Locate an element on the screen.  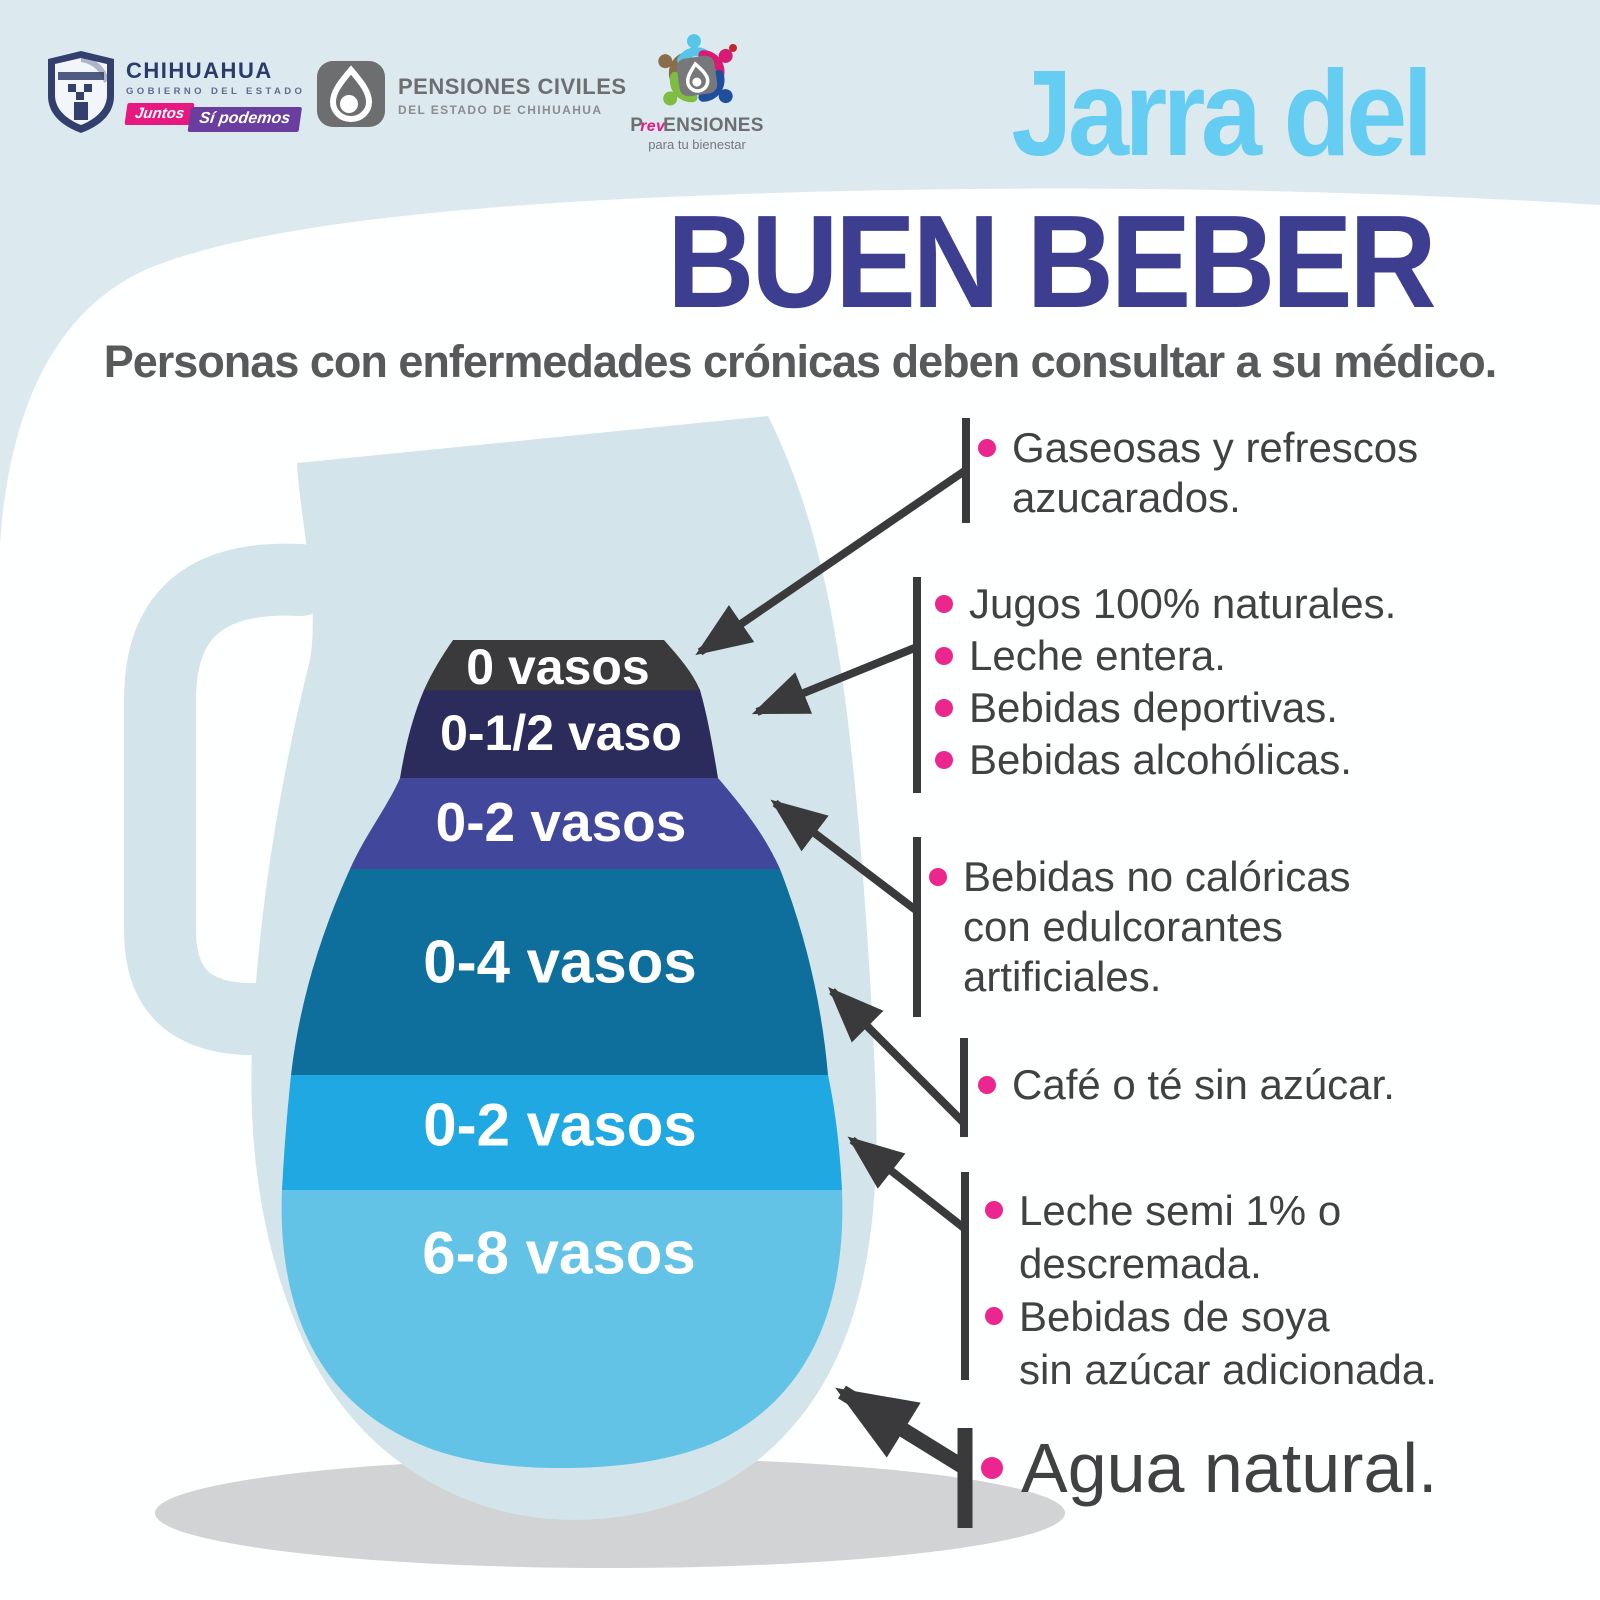
arrow-to-0-4-vasos is located at coordinates (897, 1056).